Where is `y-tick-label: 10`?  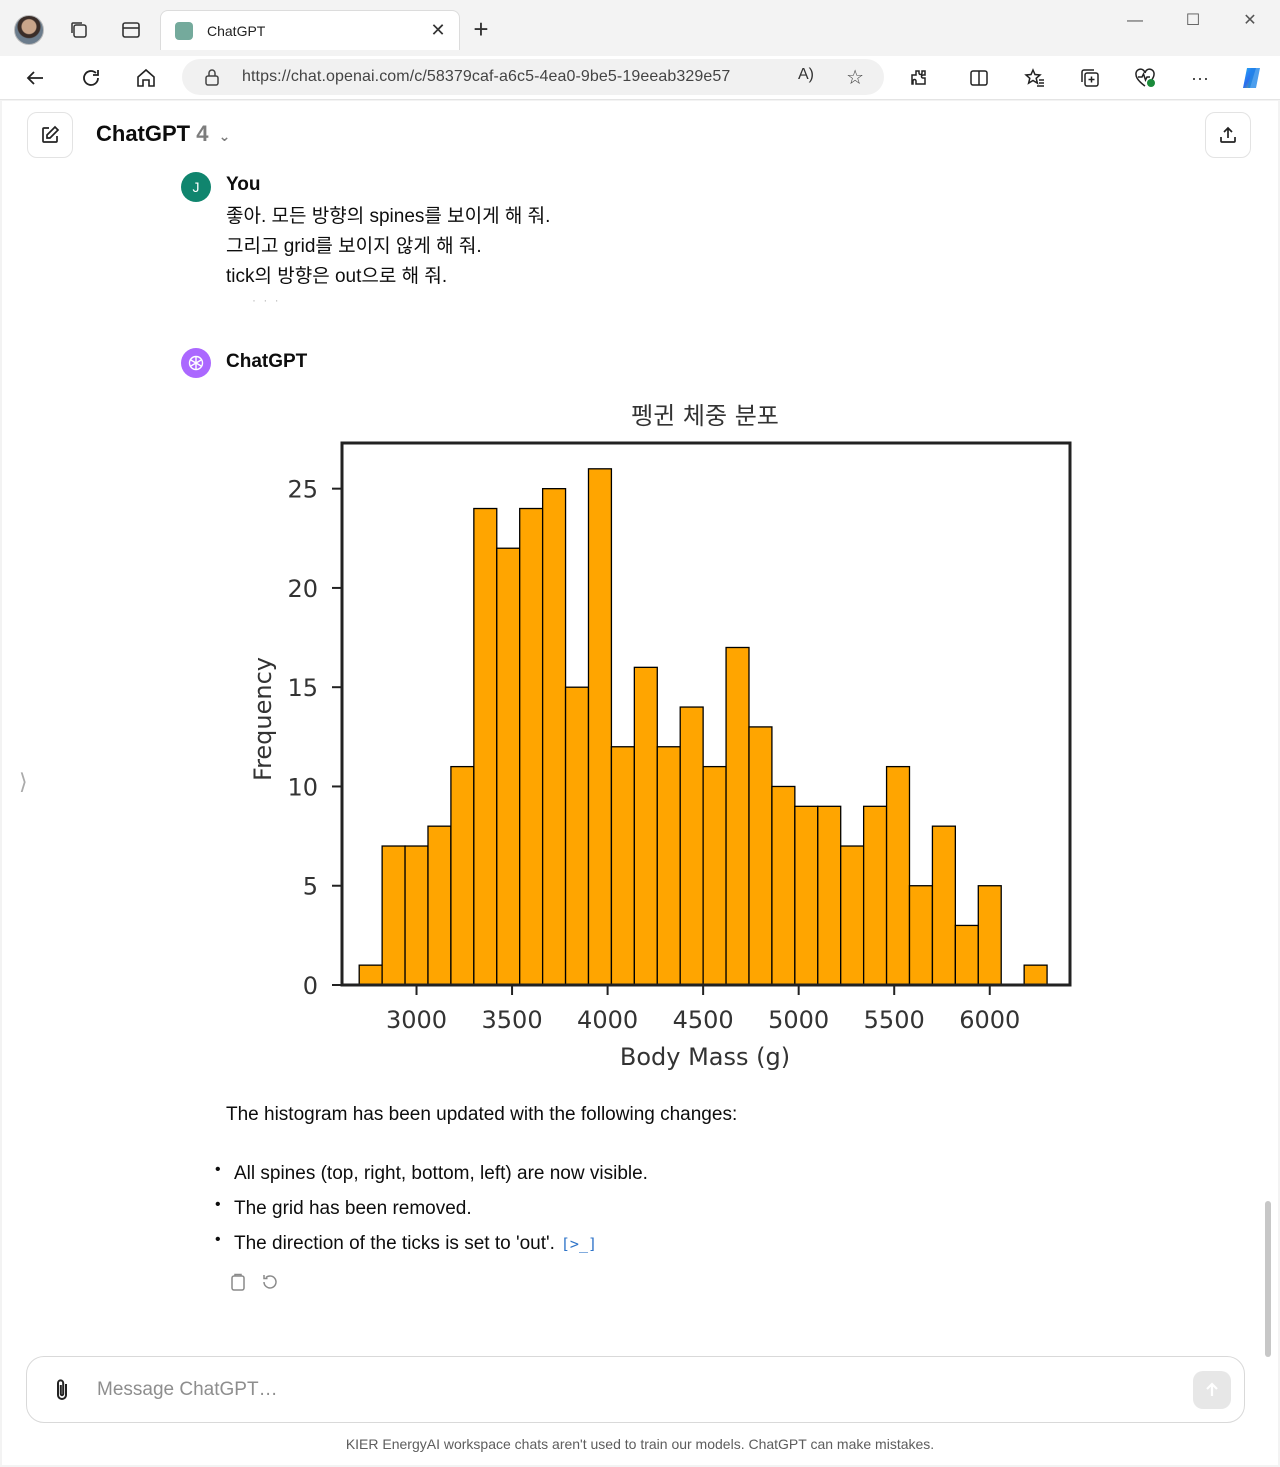
y-tick-label: 10 is located at coordinates (302, 787).